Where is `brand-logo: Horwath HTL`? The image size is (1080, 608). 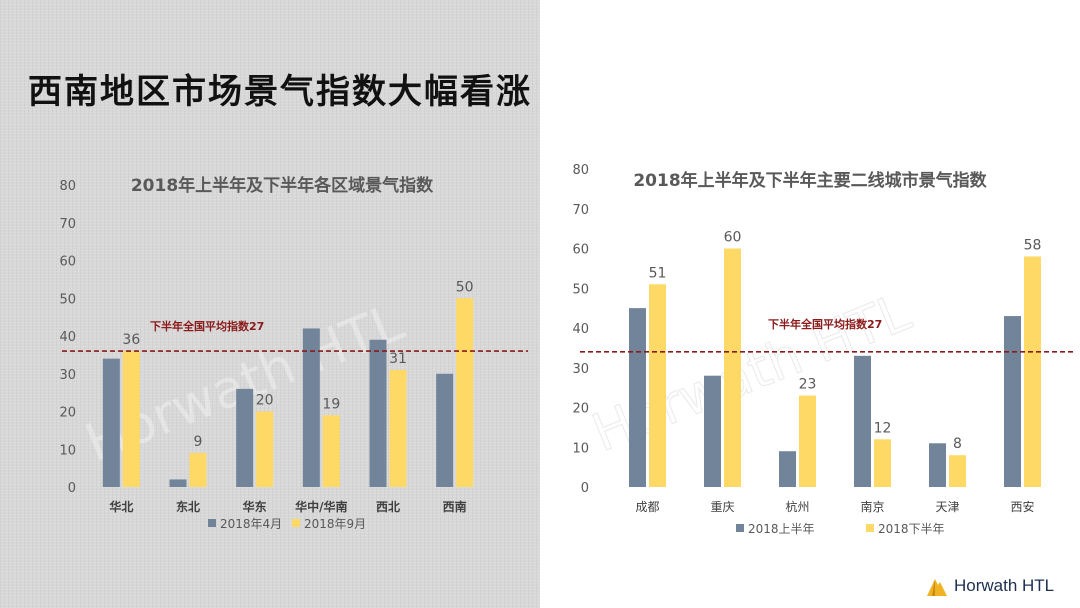
brand-logo: Horwath HTL is located at coordinates (990, 586).